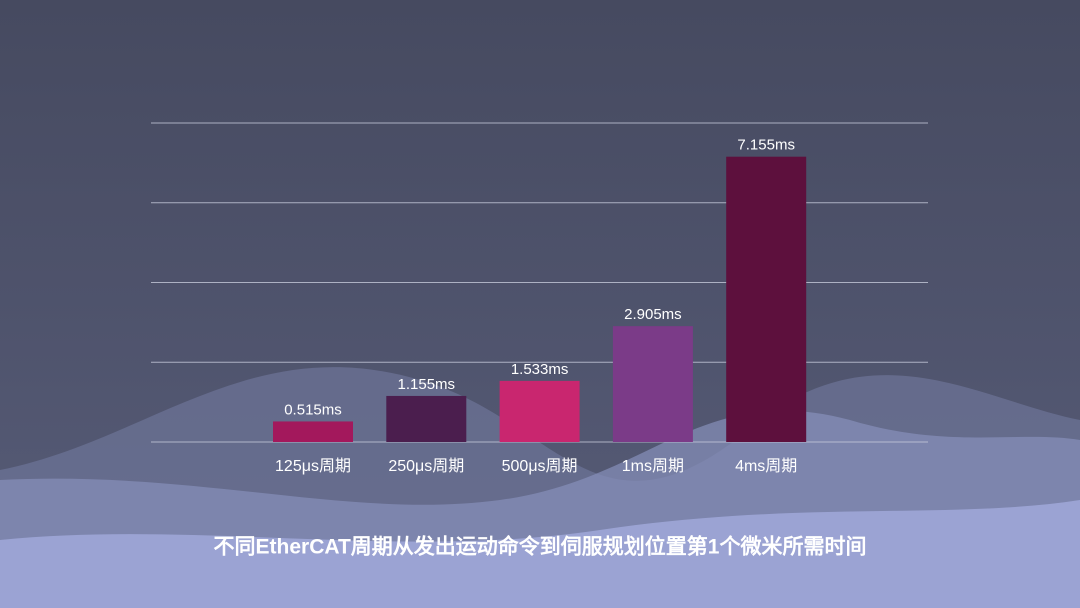  What do you see at coordinates (540, 466) in the screenshot?
I see `x-tick-label: 500μs周期` at bounding box center [540, 466].